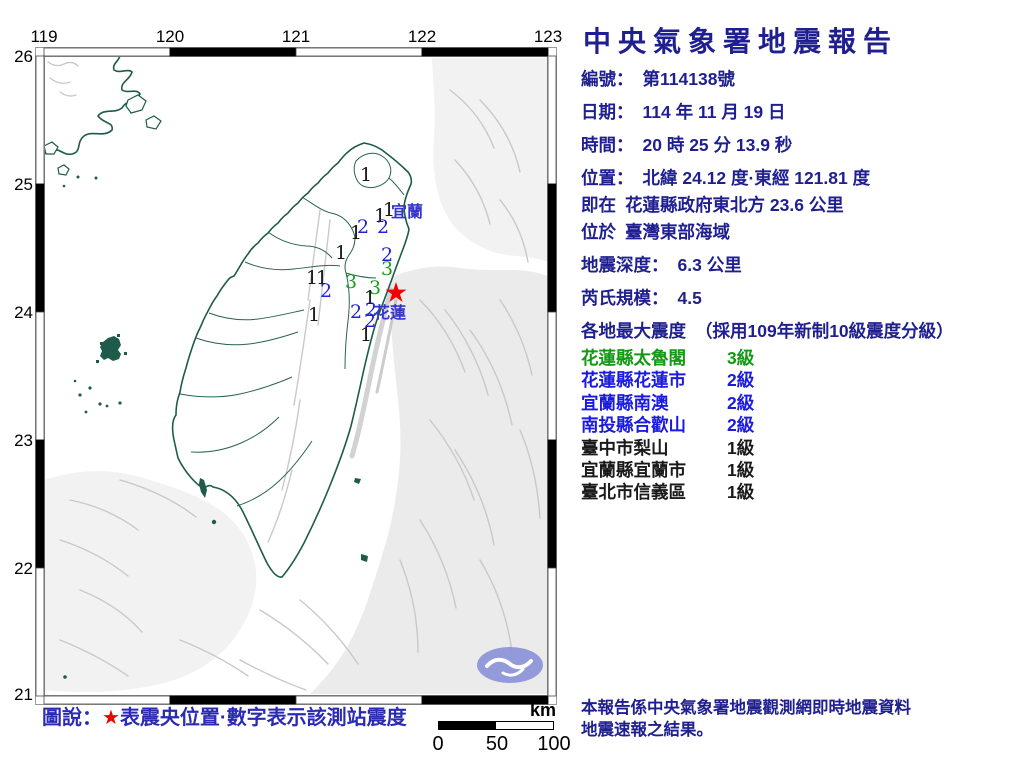  Describe the element at coordinates (23, 568) in the screenshot. I see `lat-tick-label: 22` at that location.